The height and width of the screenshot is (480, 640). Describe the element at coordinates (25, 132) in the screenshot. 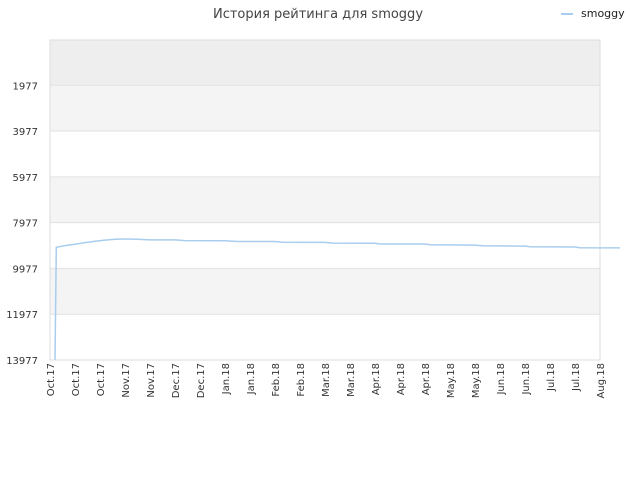

I see `y-tick-label: 3977` at that location.